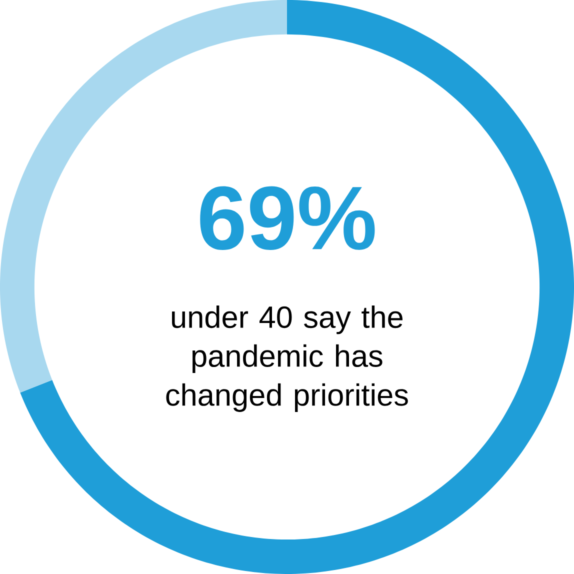 The image size is (574, 574). I want to click on text: under 40 say the pandemic has changed priorities, so click(287, 359).